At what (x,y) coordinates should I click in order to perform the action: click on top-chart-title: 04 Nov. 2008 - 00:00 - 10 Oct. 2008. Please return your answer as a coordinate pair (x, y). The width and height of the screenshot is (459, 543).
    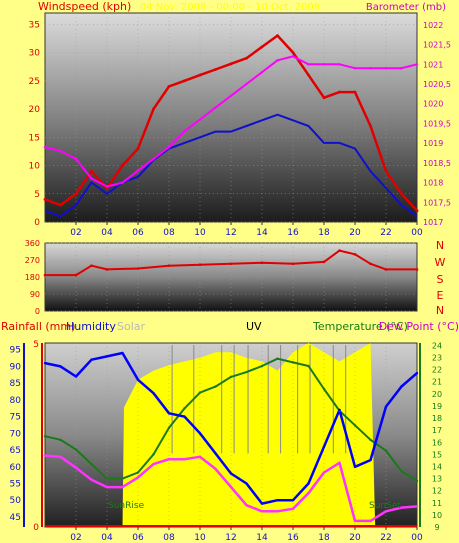
    Looking at the image, I should click on (230, 7).